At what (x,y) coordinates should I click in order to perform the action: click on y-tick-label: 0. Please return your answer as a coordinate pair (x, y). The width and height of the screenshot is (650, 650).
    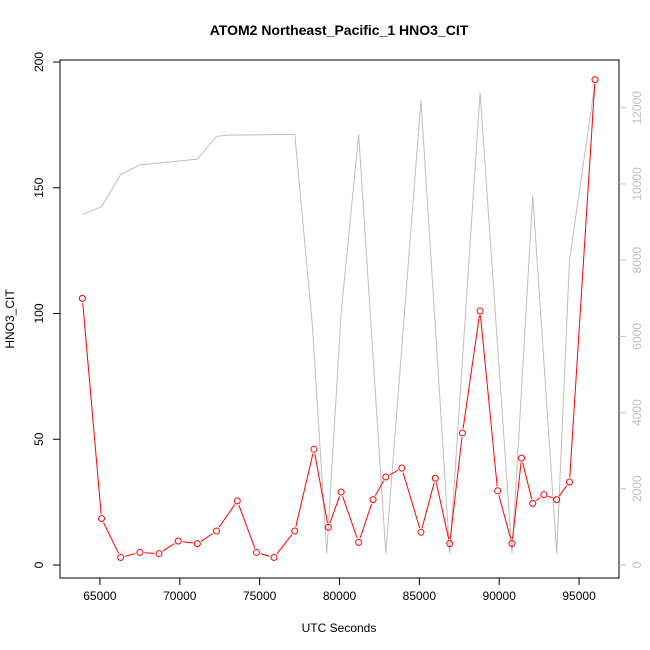
    Looking at the image, I should click on (39, 564).